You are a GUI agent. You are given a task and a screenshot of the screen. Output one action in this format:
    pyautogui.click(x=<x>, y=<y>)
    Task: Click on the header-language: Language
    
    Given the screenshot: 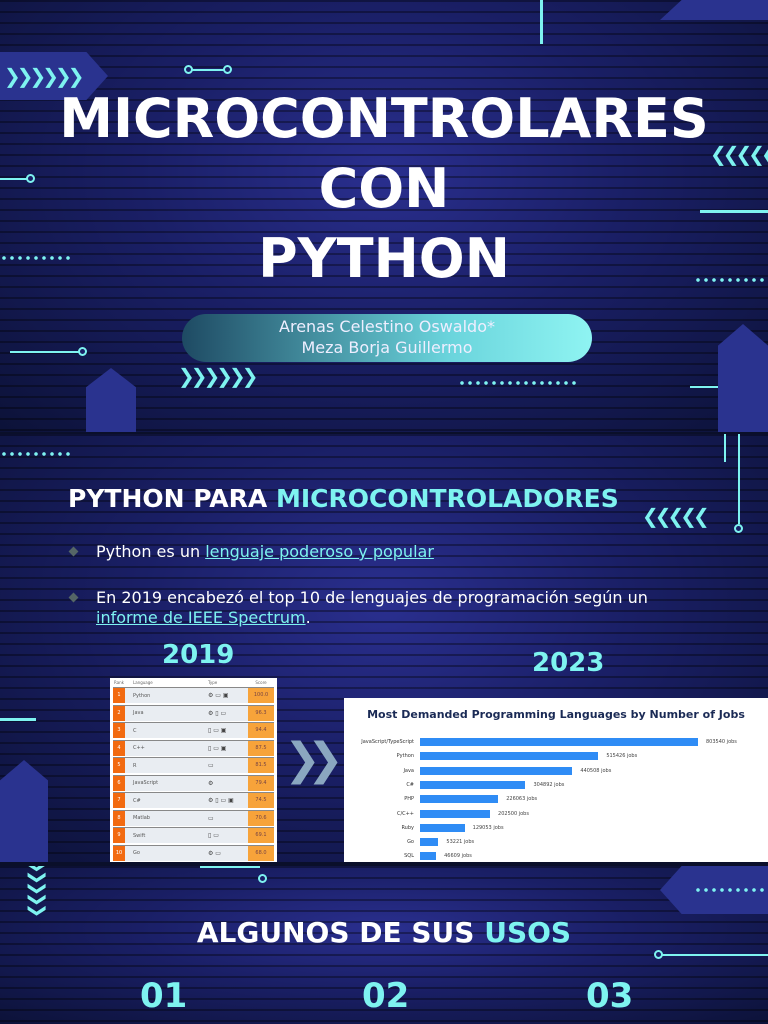 What is the action you would take?
    pyautogui.click(x=143, y=682)
    